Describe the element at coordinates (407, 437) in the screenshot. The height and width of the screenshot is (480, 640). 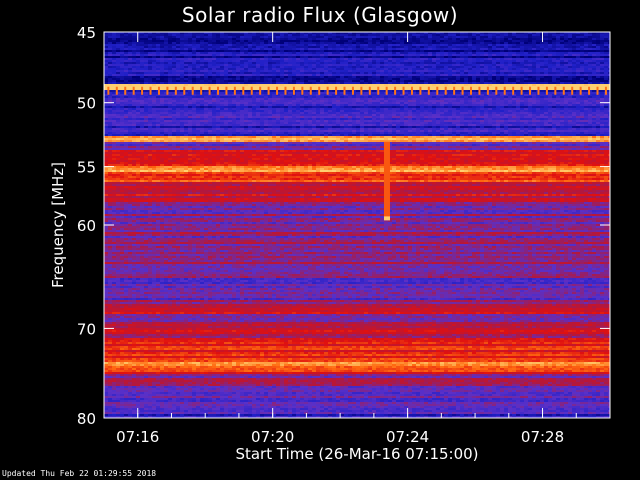
I see `x-tick-label: 07:24` at that location.